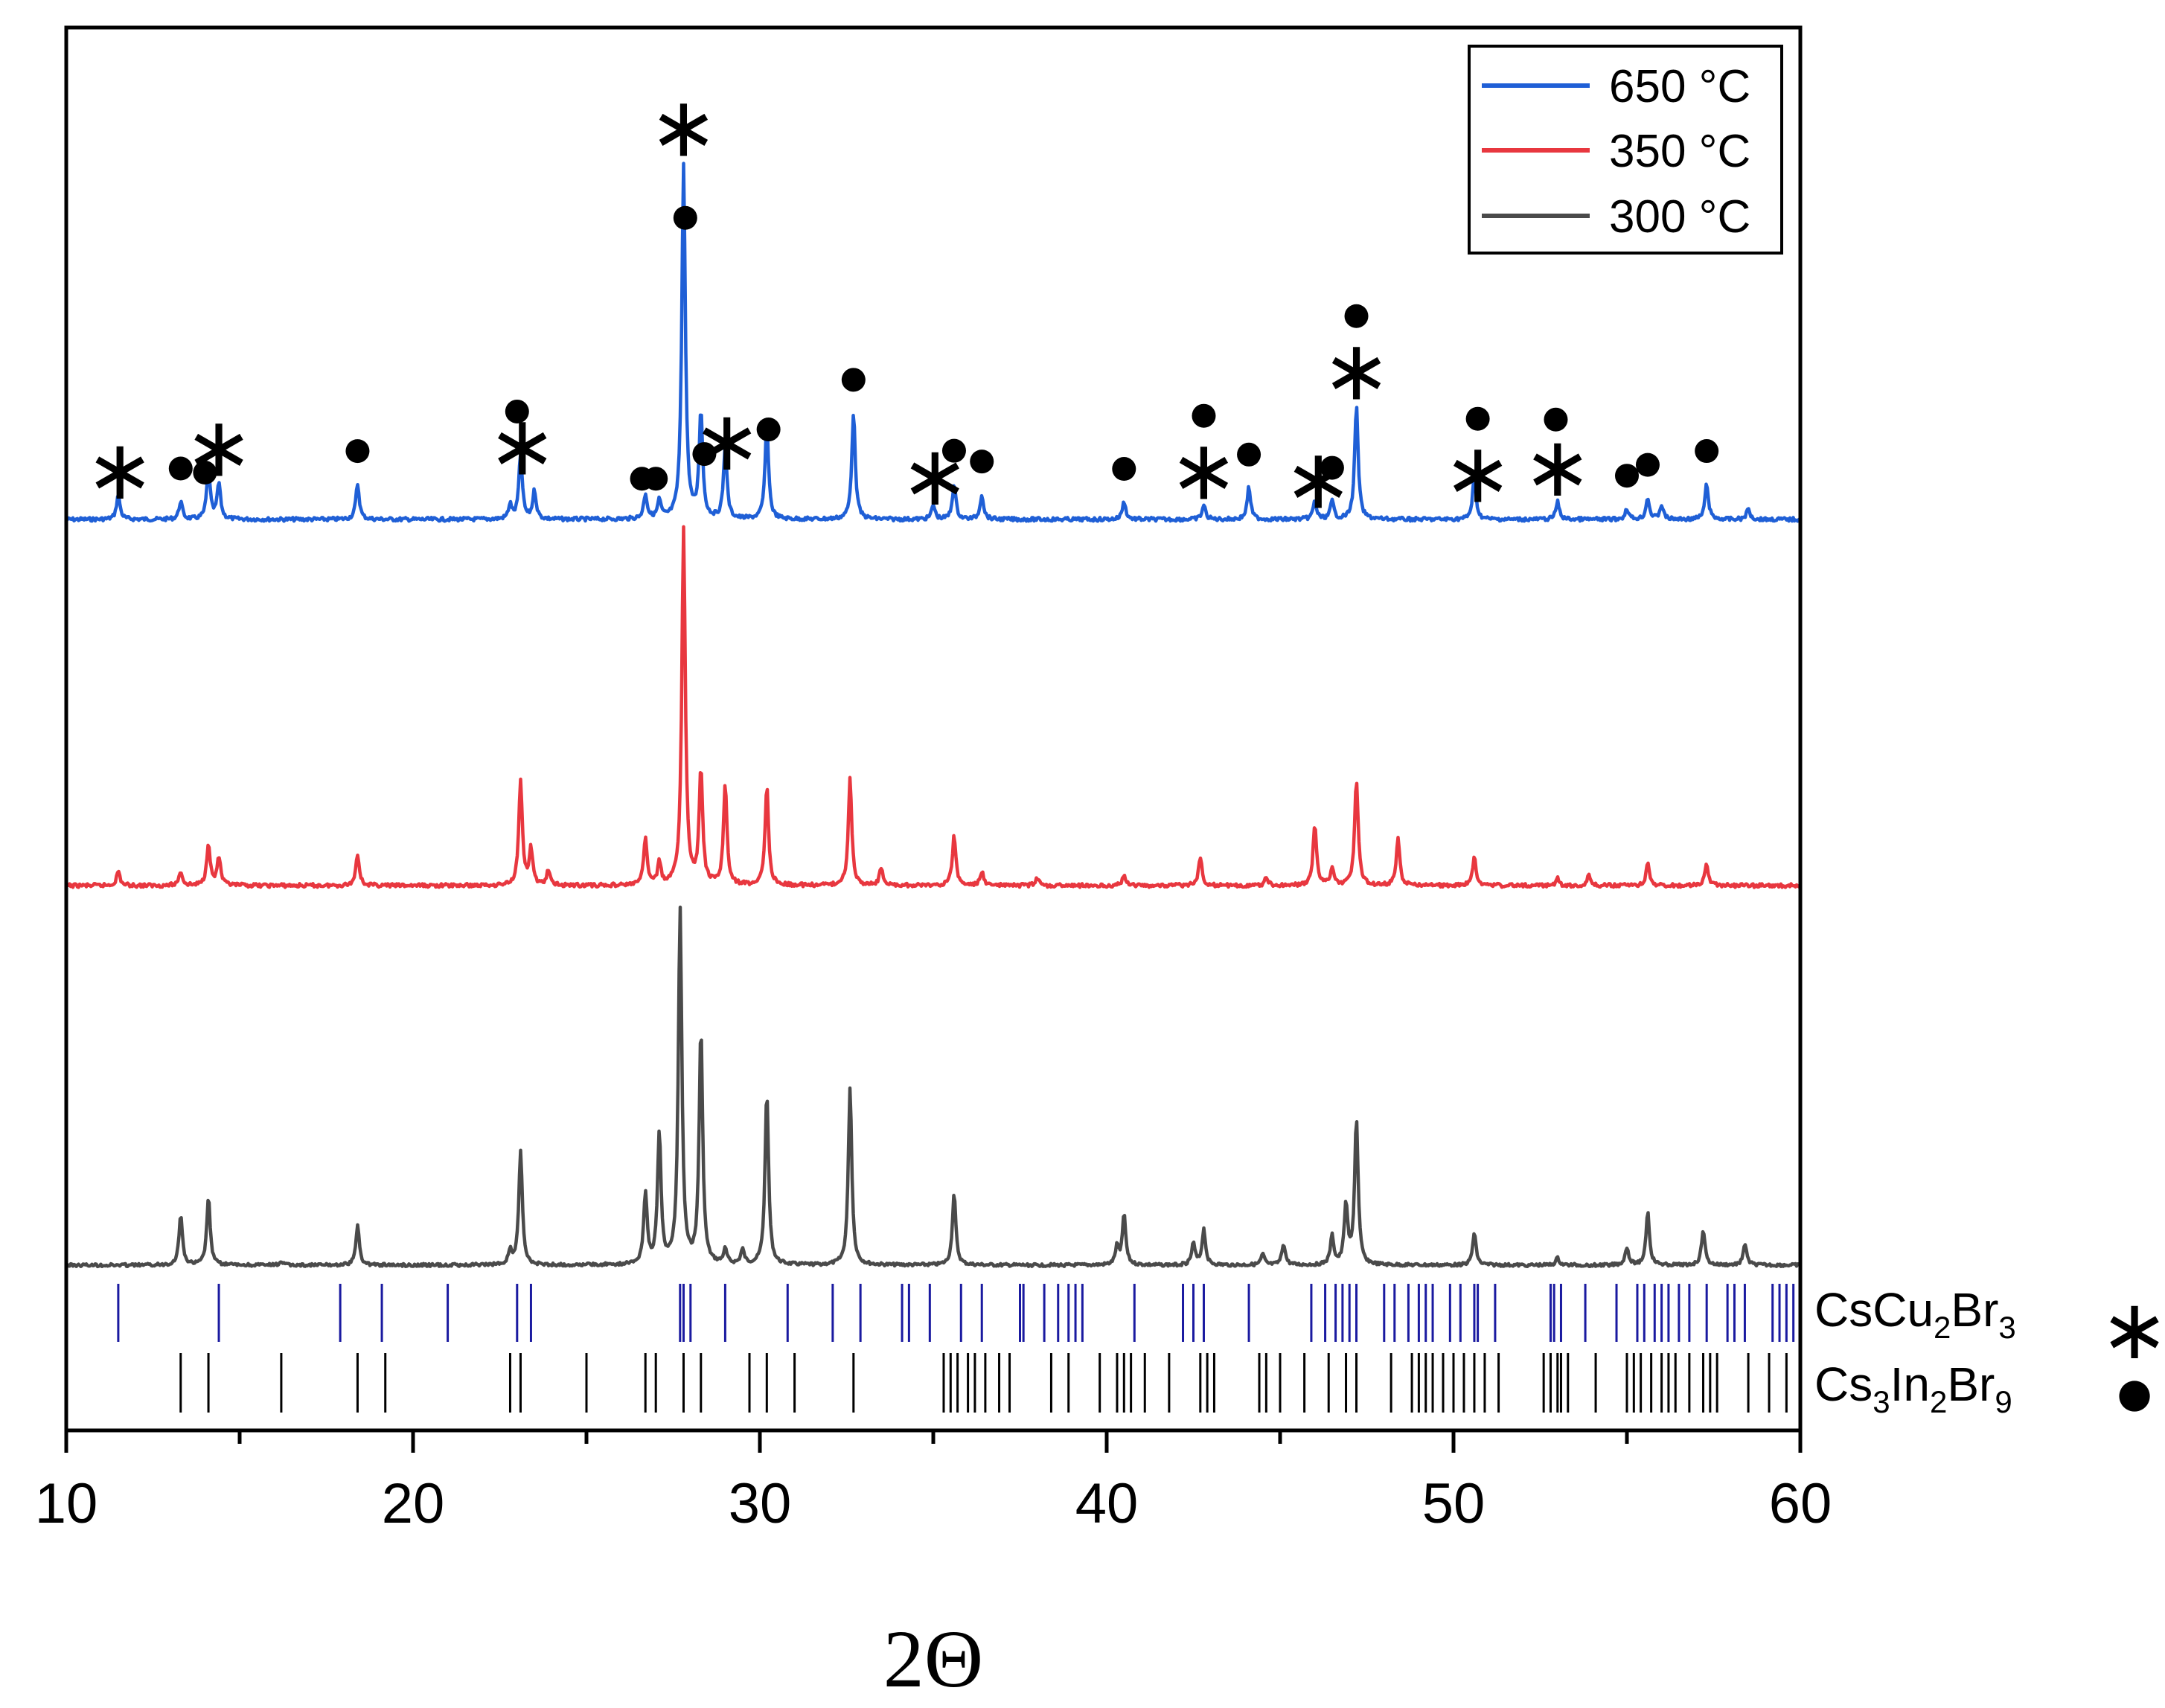  What do you see at coordinates (1679, 217) in the screenshot?
I see `legend-label-300: 300 °C` at bounding box center [1679, 217].